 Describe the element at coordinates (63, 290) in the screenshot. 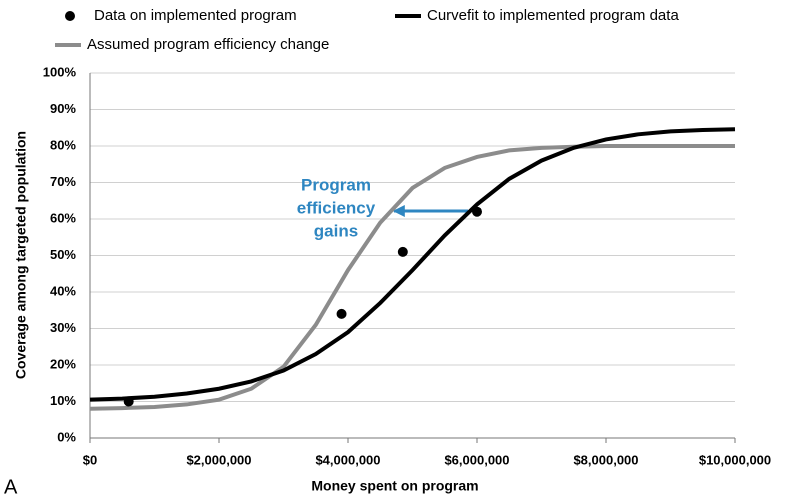

I see `y-tick-label: 40%` at that location.